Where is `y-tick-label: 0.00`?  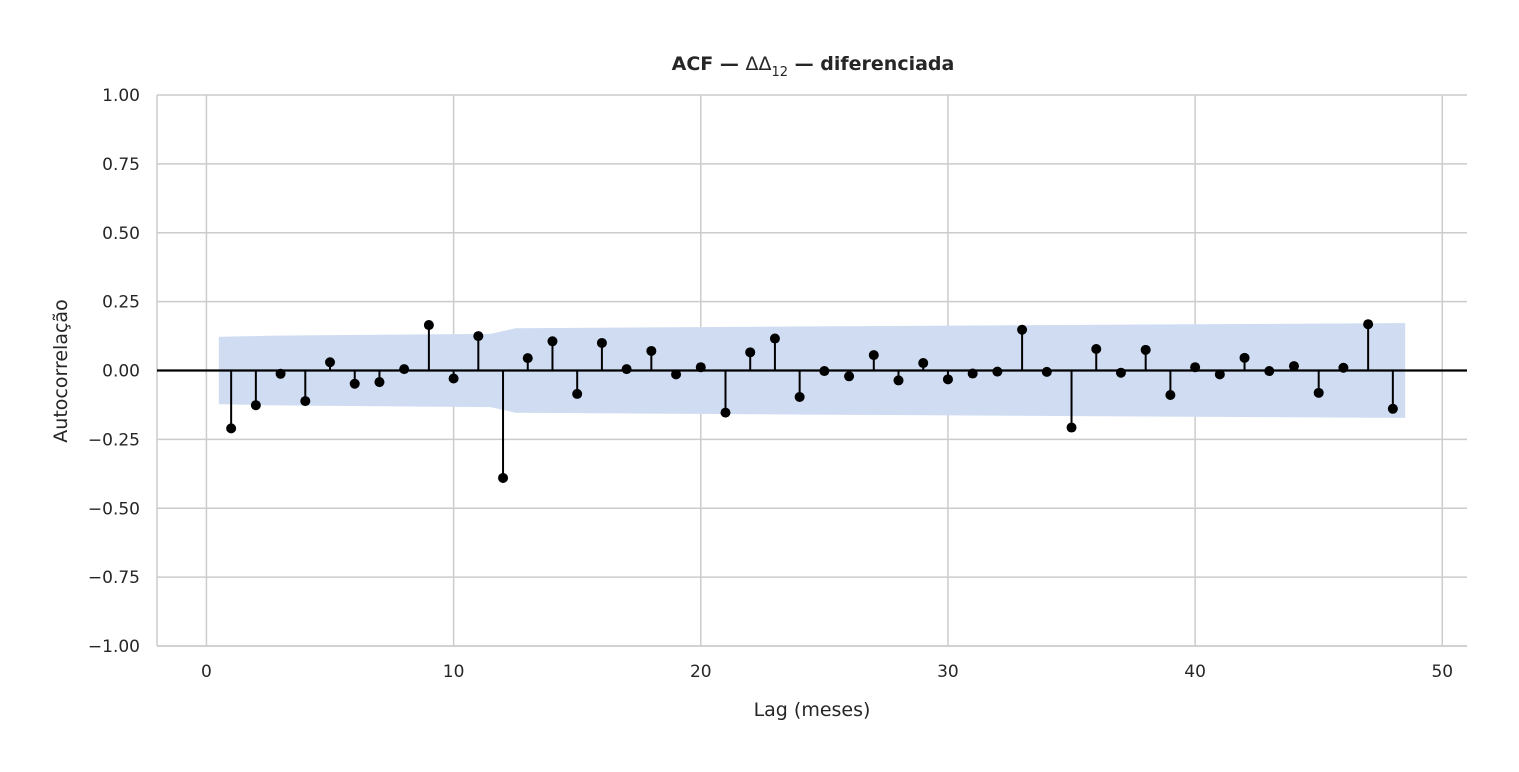
y-tick-label: 0.00 is located at coordinates (121, 372).